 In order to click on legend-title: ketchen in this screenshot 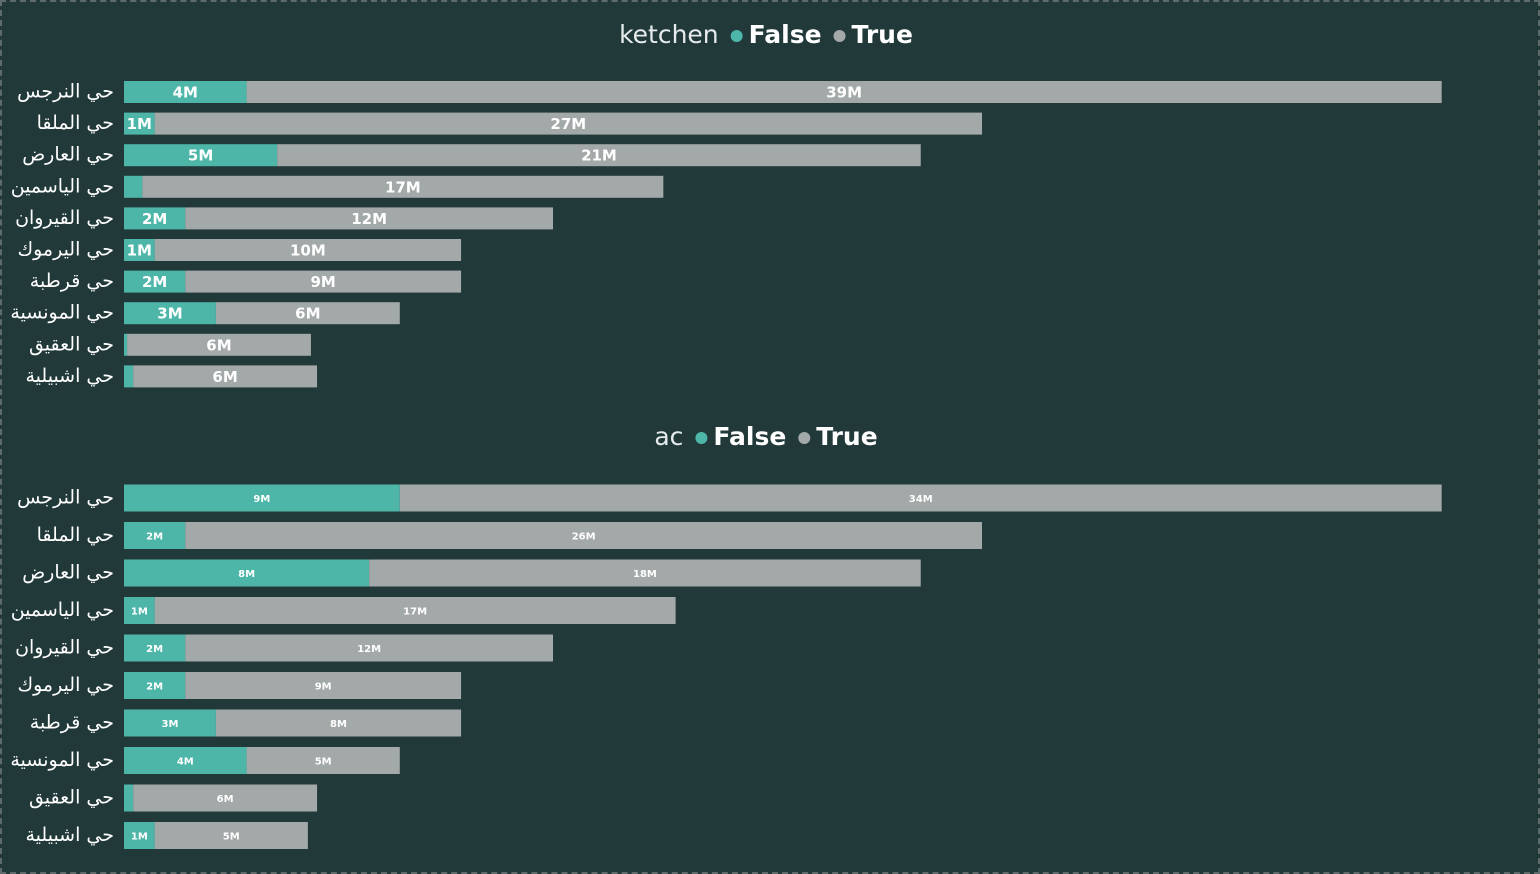, I will do `click(669, 34)`.